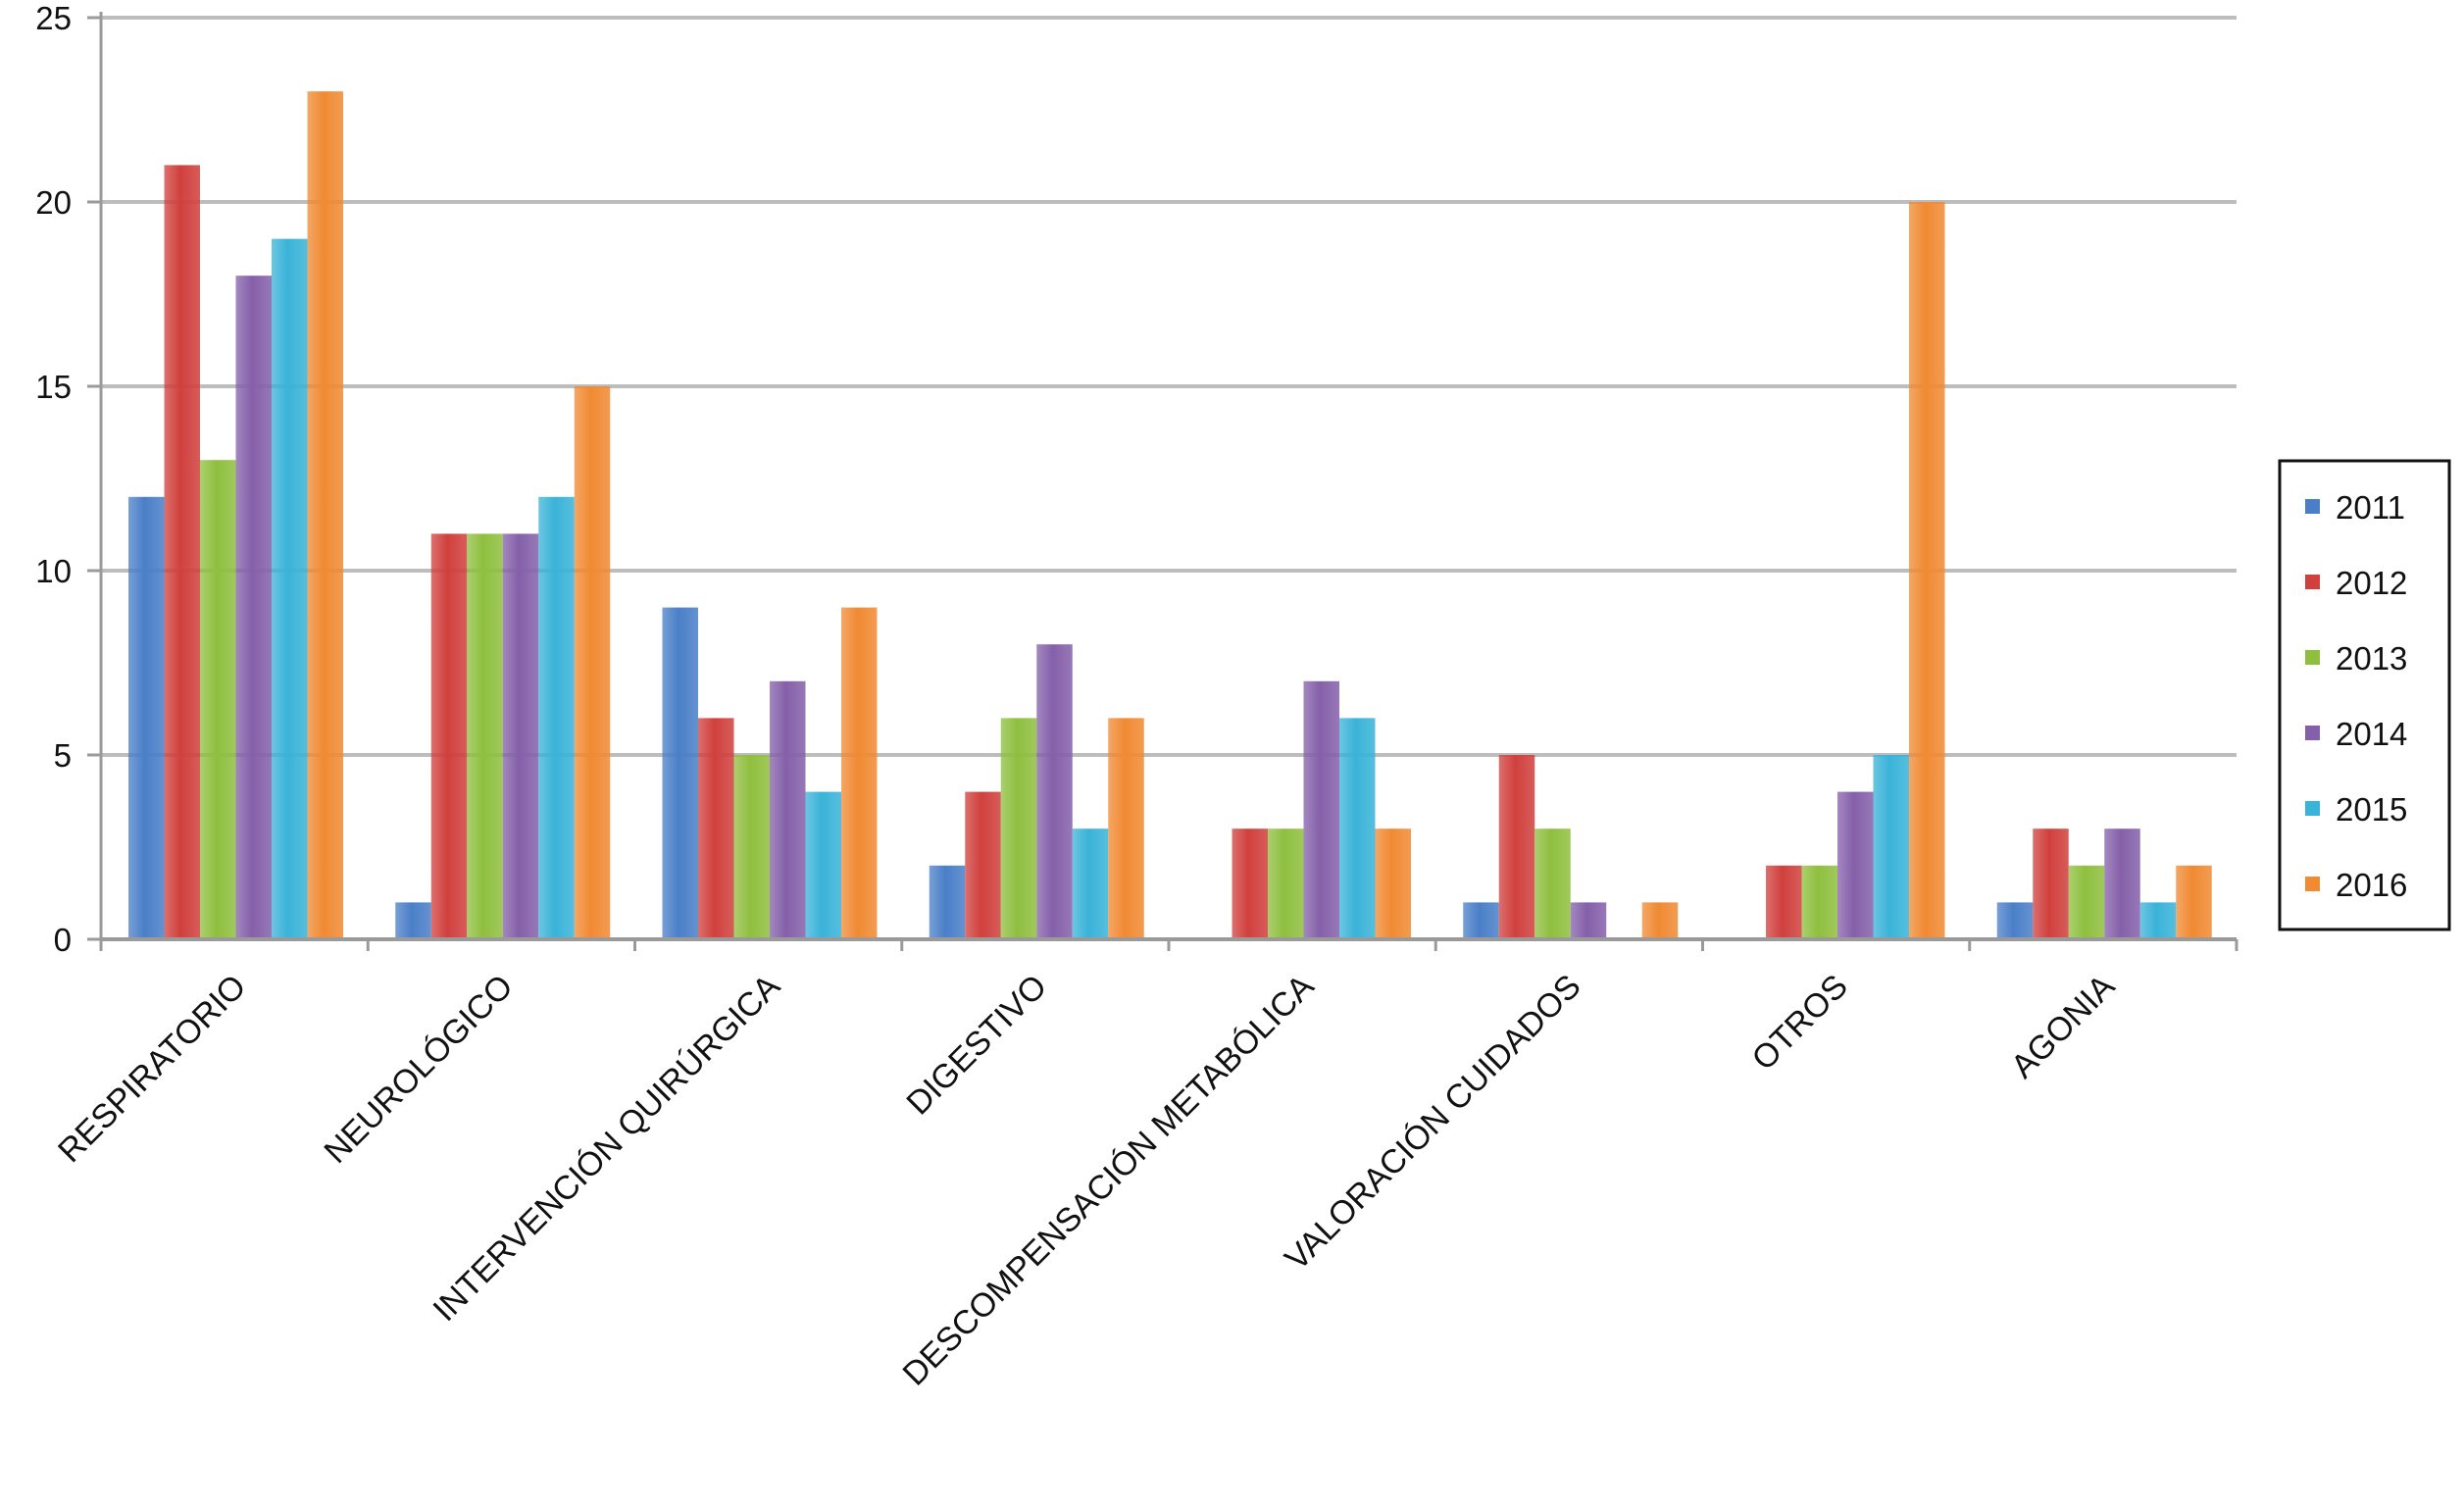 The height and width of the screenshot is (1506, 2464). What do you see at coordinates (63, 940) in the screenshot?
I see `y-tick-label: 0` at bounding box center [63, 940].